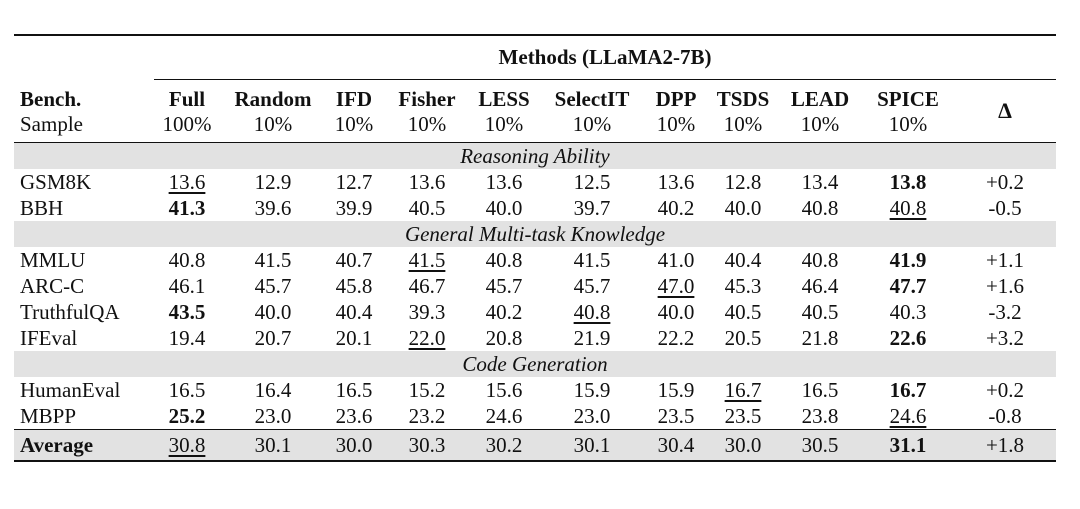 The image size is (1080, 509). What do you see at coordinates (1005, 389) in the screenshot?
I see `delta-cell: +0.2` at bounding box center [1005, 389].